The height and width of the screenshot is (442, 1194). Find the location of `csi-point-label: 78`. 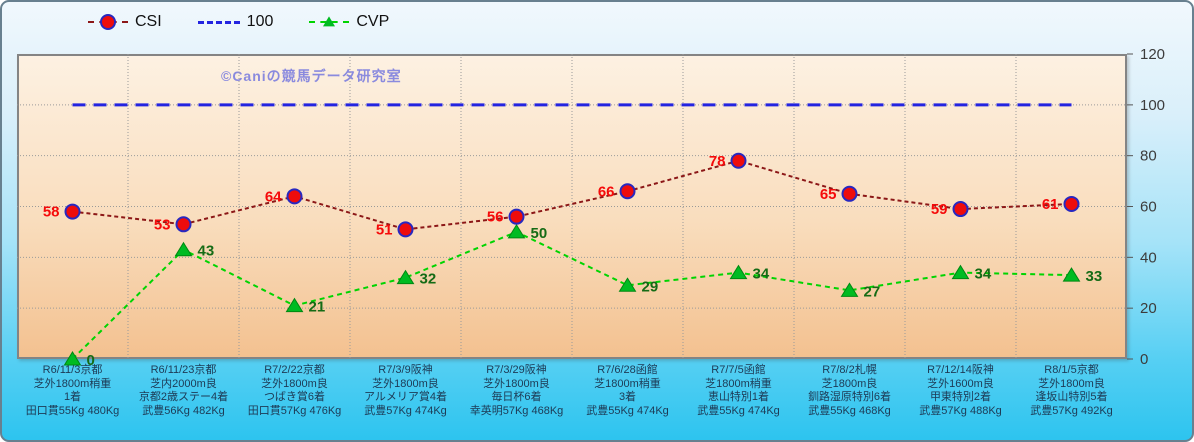

csi-point-label: 78 is located at coordinates (717, 161).